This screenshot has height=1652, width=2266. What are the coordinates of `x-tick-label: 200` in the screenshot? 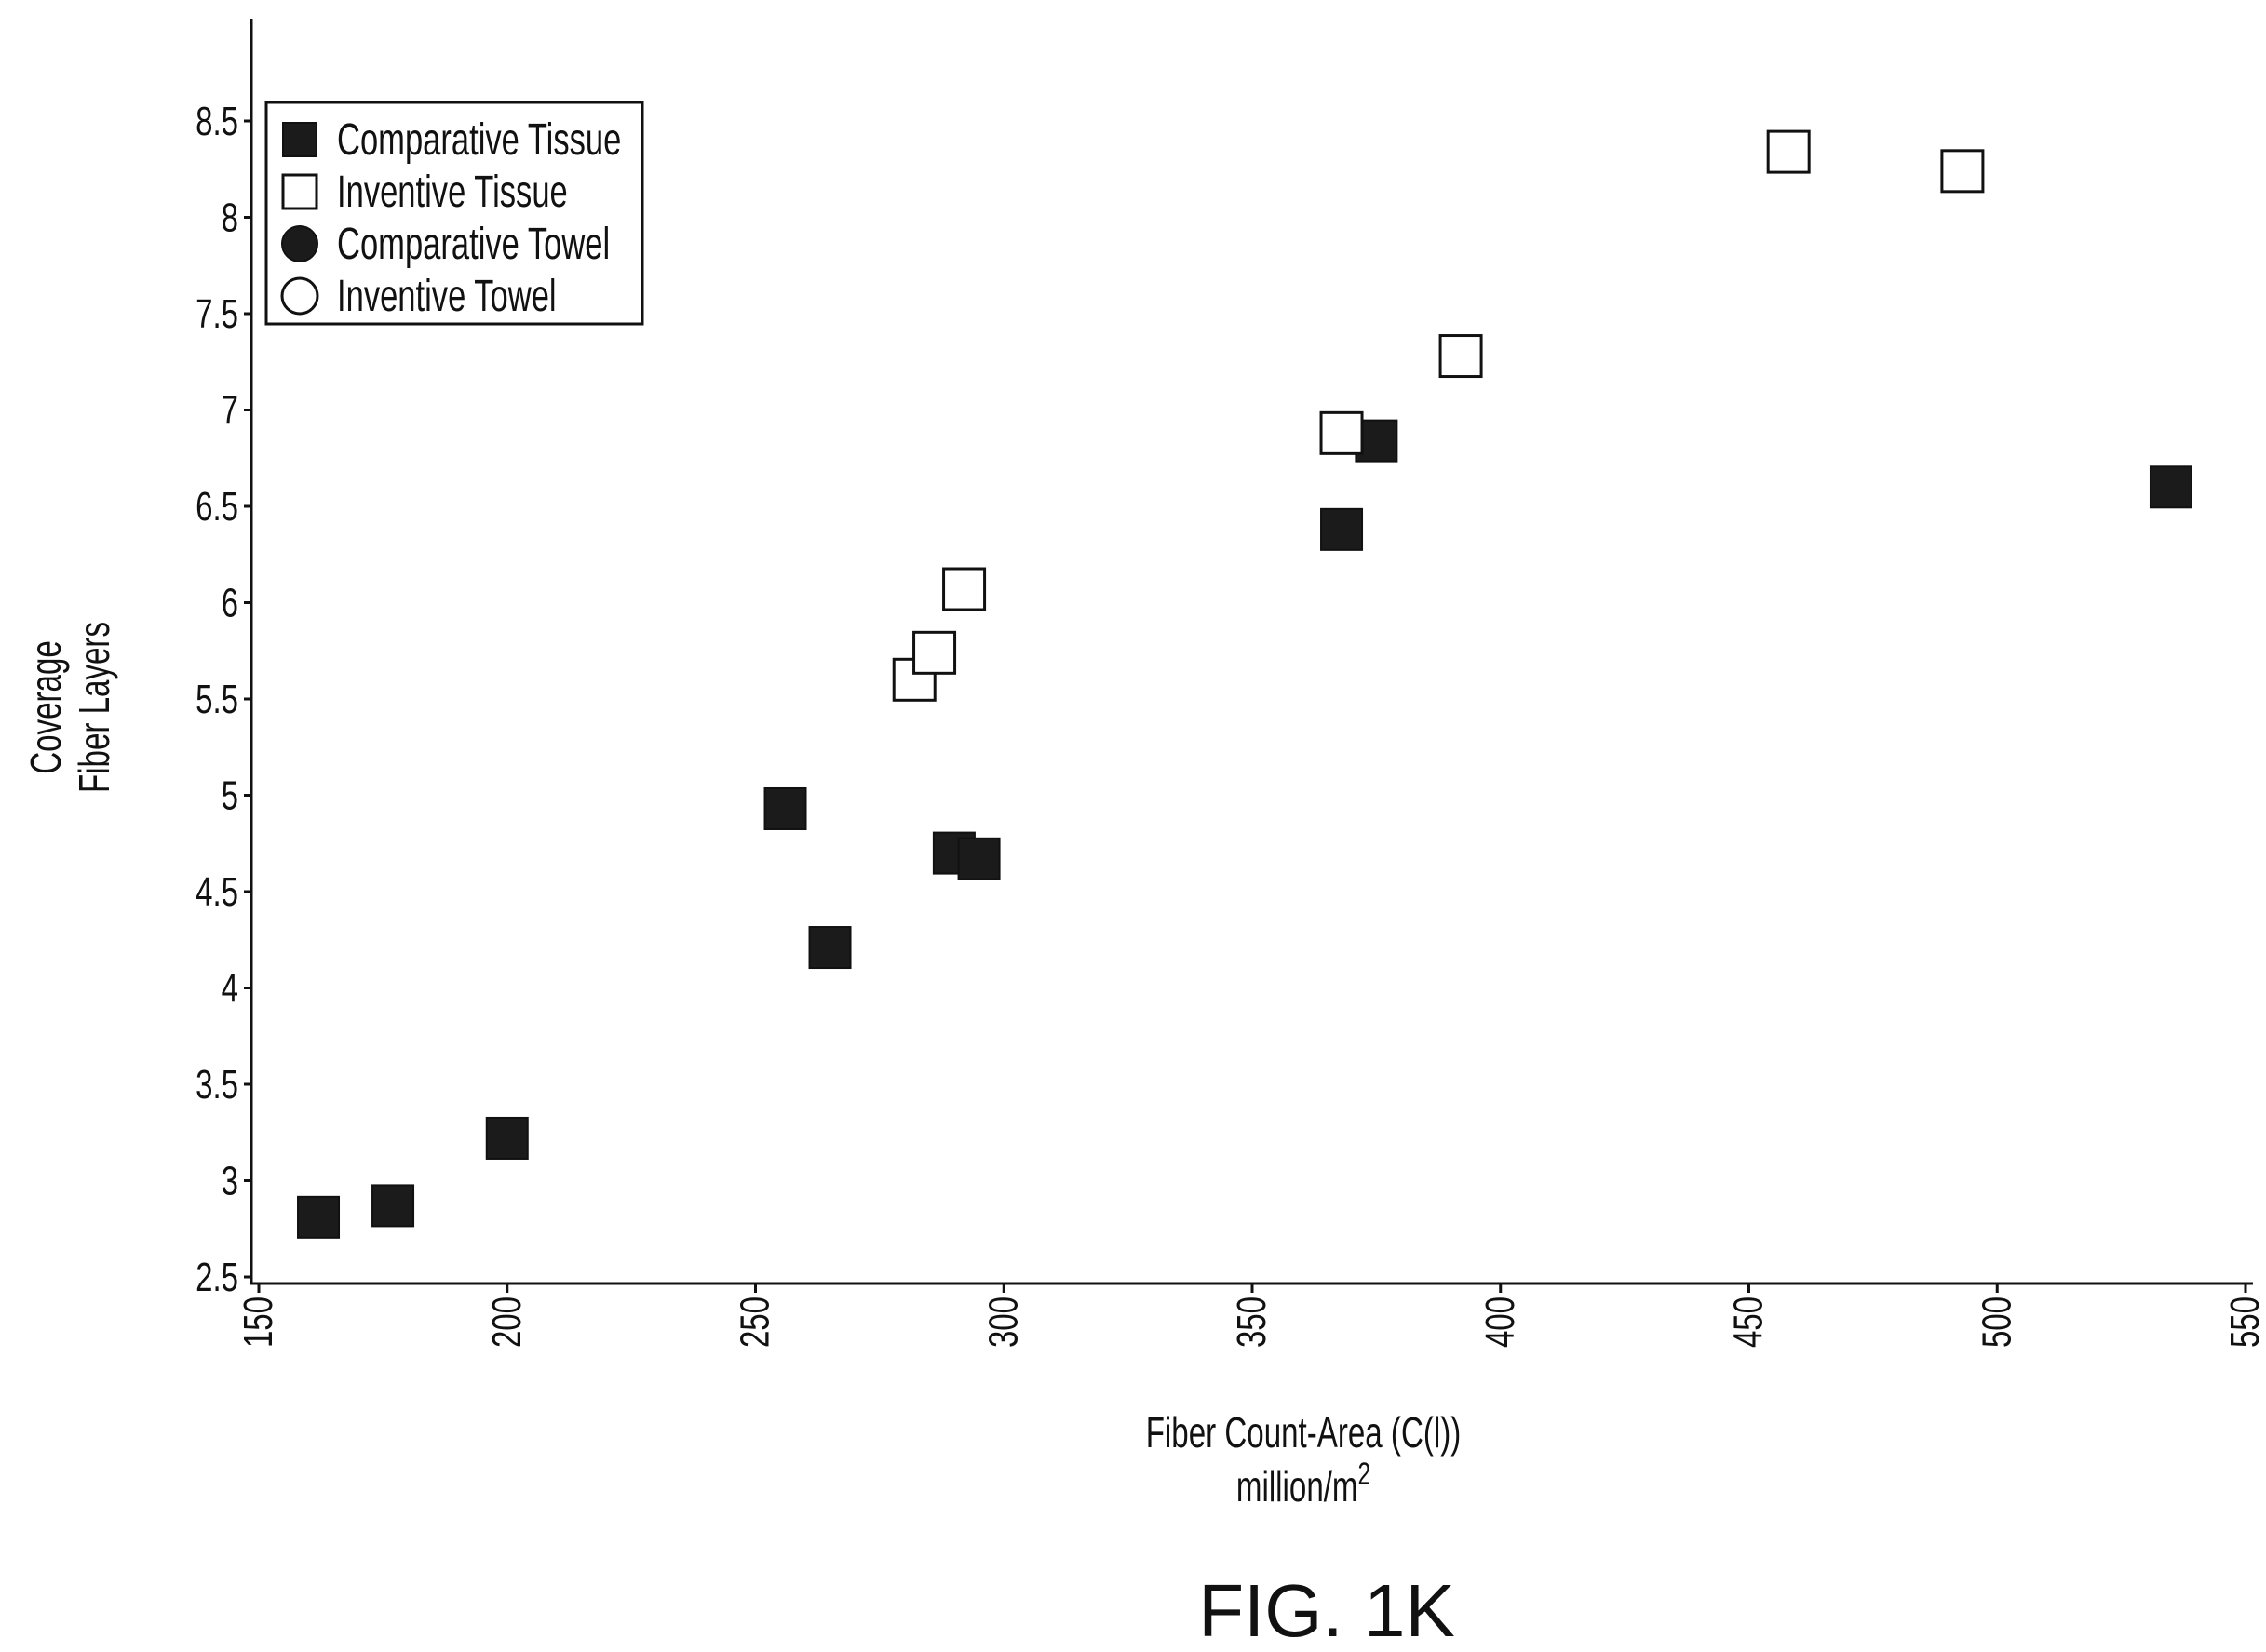 It's located at (507, 1322).